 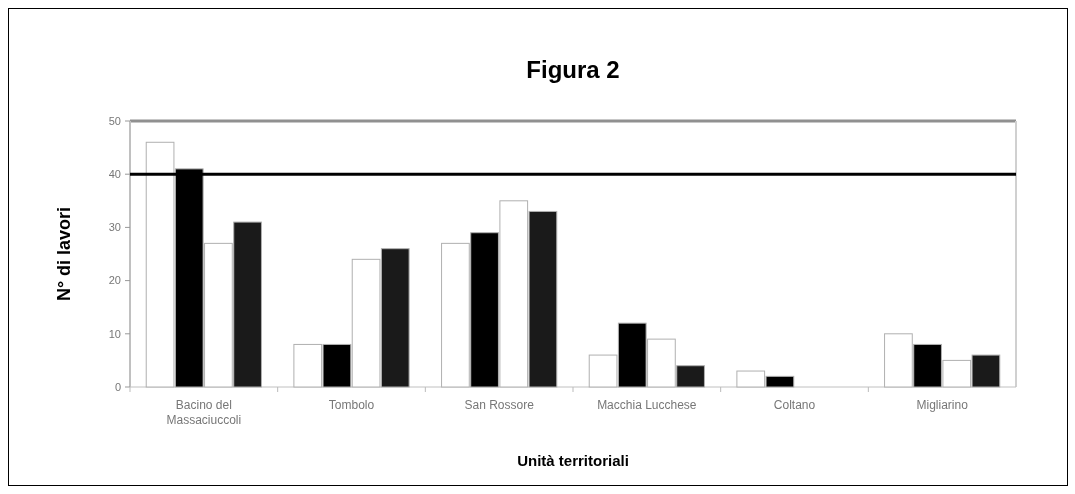 What do you see at coordinates (573, 460) in the screenshot?
I see `x-axis-title: Unità territoriali` at bounding box center [573, 460].